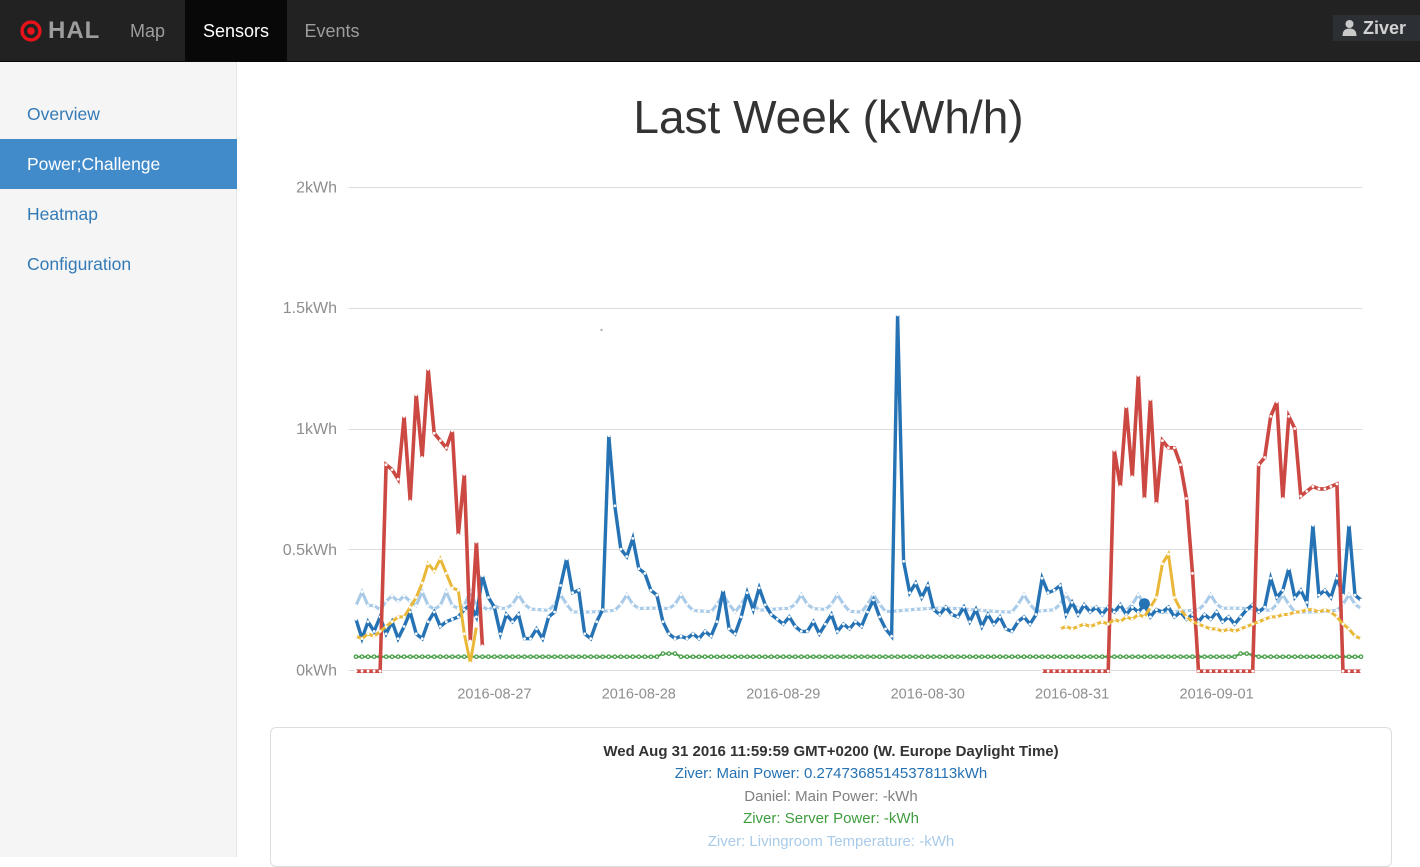 Image resolution: width=1420 pixels, height=867 pixels. Describe the element at coordinates (783, 695) in the screenshot. I see `svg-text: 2016-08-29` at that location.